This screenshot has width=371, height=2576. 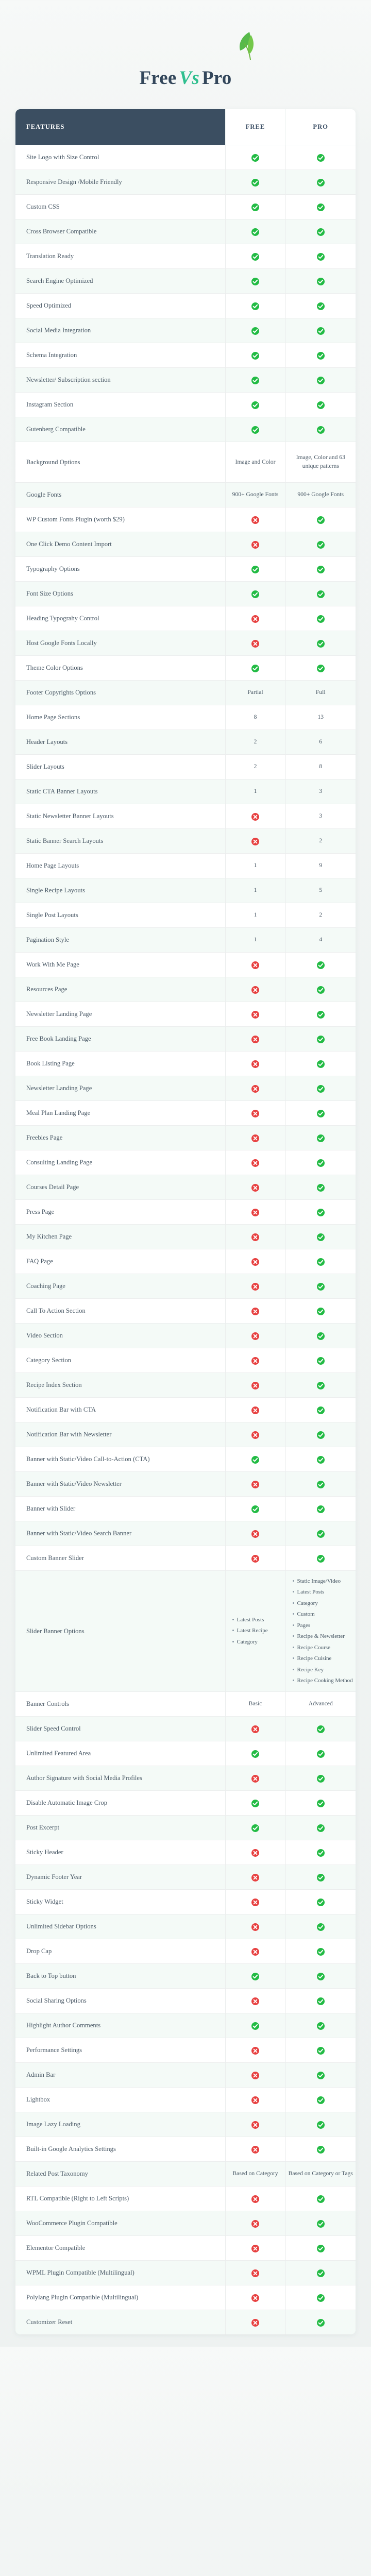 I want to click on list-item: Latest Recipe, so click(x=257, y=1631).